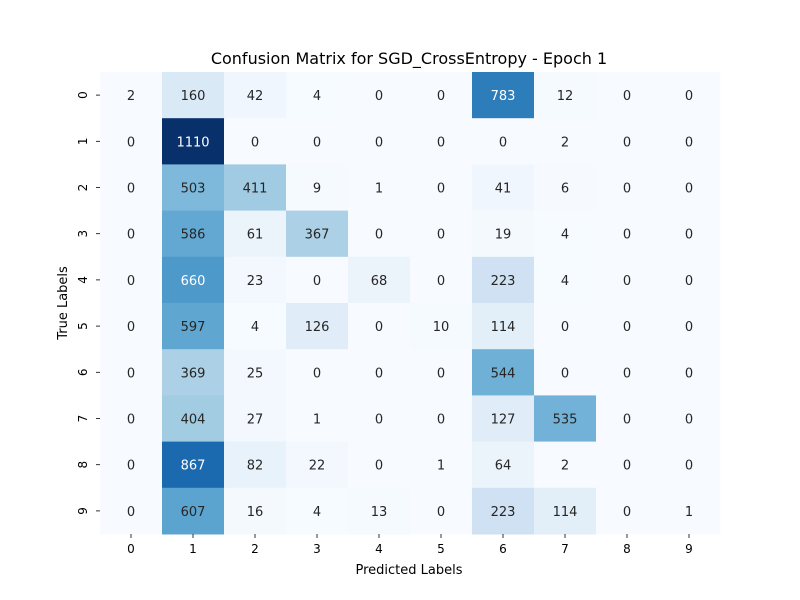 Image resolution: width=800 pixels, height=600 pixels. I want to click on cell-value-label: 223, so click(503, 512).